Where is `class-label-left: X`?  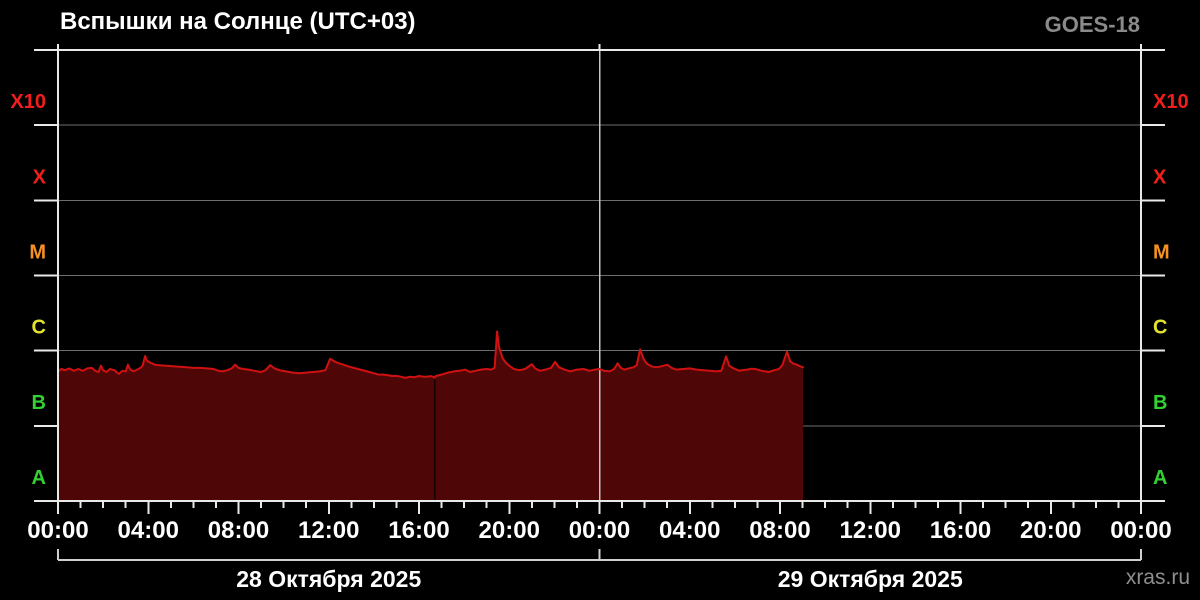
class-label-left: X is located at coordinates (40, 177).